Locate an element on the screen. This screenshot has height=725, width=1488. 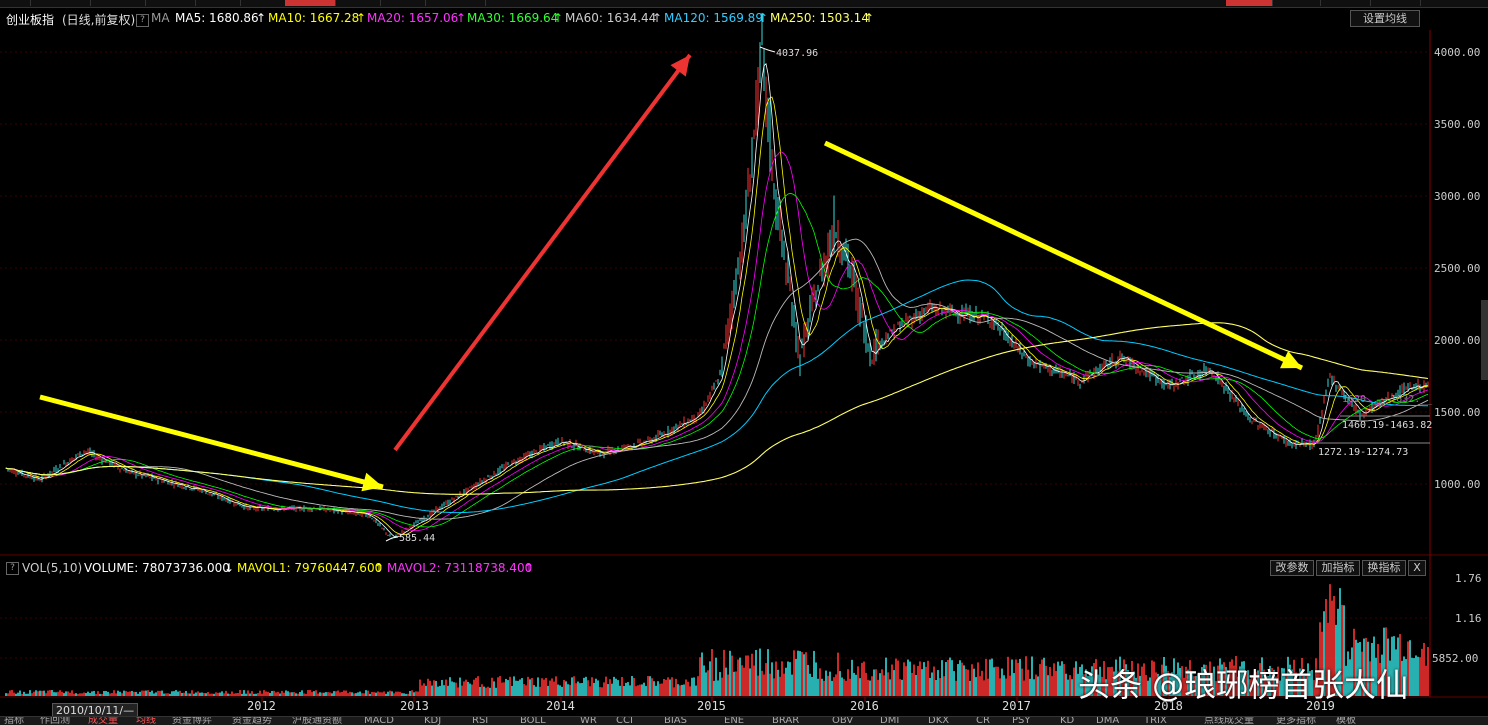
ma20-value: MA20: 1657.06 is located at coordinates (413, 18).